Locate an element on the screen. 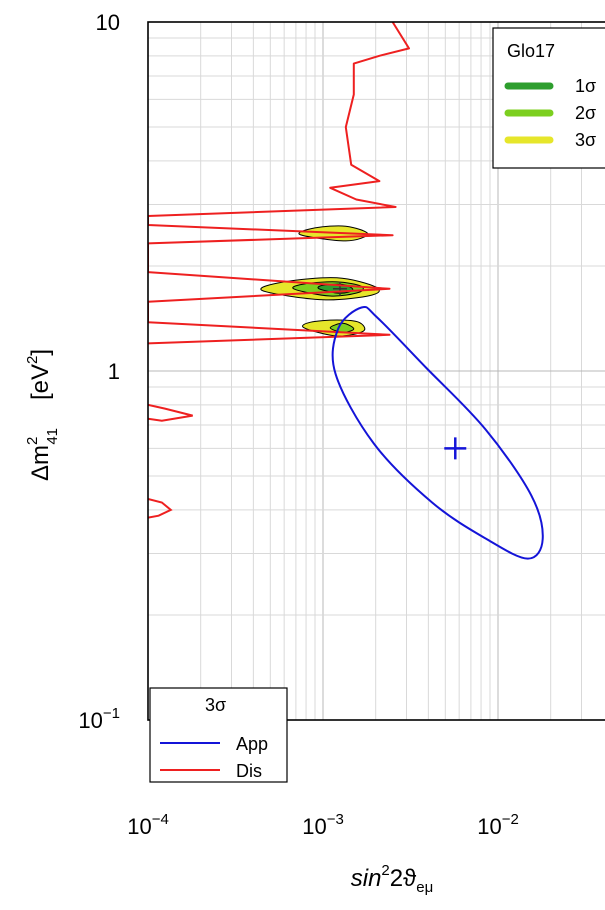  legend-cl: 3σ App Dis is located at coordinates (218, 735).